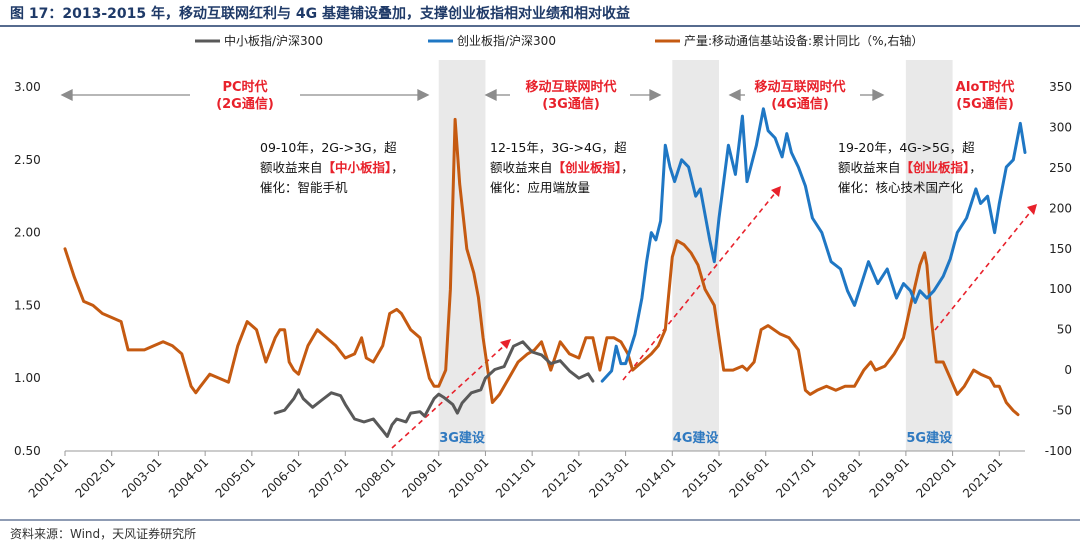 This screenshot has width=1080, height=552. Describe the element at coordinates (1058, 451) in the screenshot. I see `y-right-tick-label: -100` at that location.